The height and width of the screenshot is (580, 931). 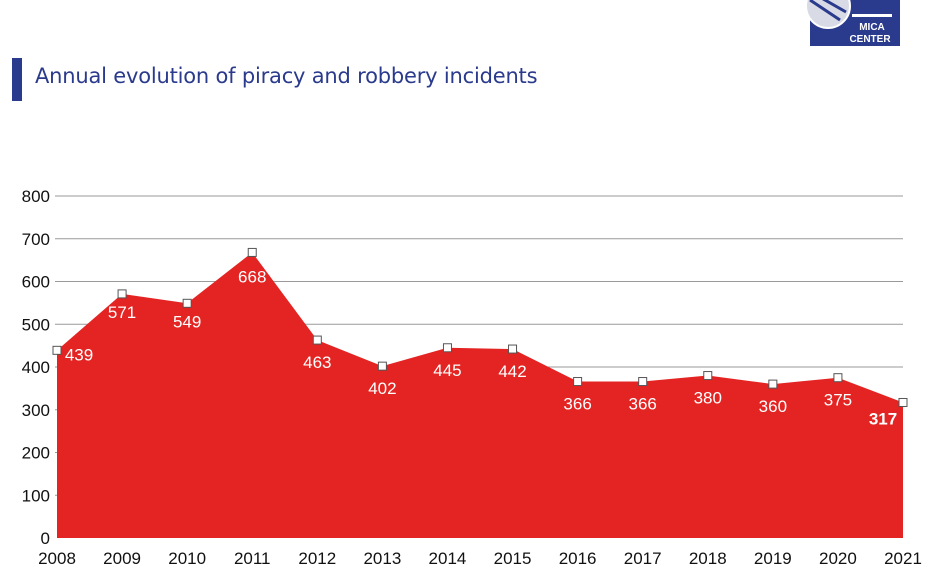 What do you see at coordinates (17, 79) in the screenshot?
I see `title-accent-bar` at bounding box center [17, 79].